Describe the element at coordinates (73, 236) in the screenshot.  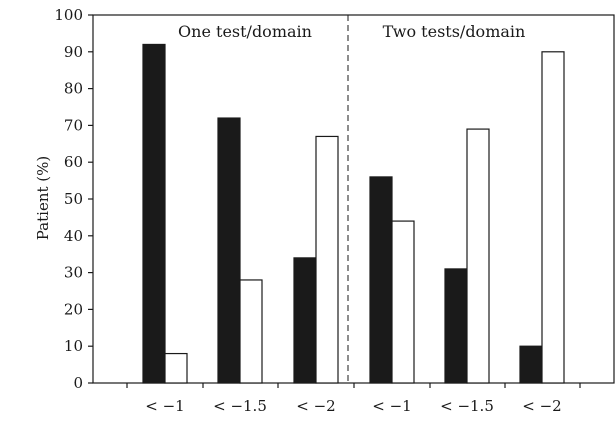
I see `y-tick-label: 40` at that location.